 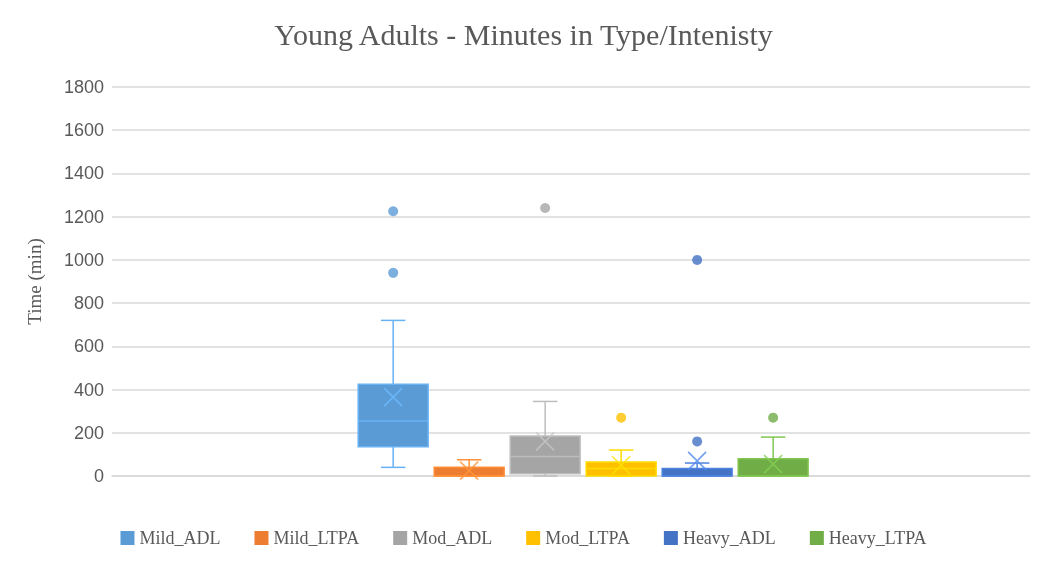 What do you see at coordinates (523, 34) in the screenshot?
I see `chart-title: Young Adults - Minutes in Type/Intenisty` at bounding box center [523, 34].